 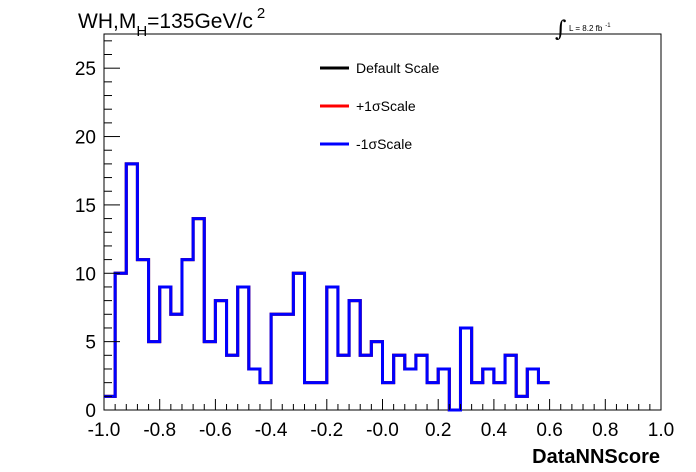 I want to click on y-tick-label: 10, so click(x=85, y=274).